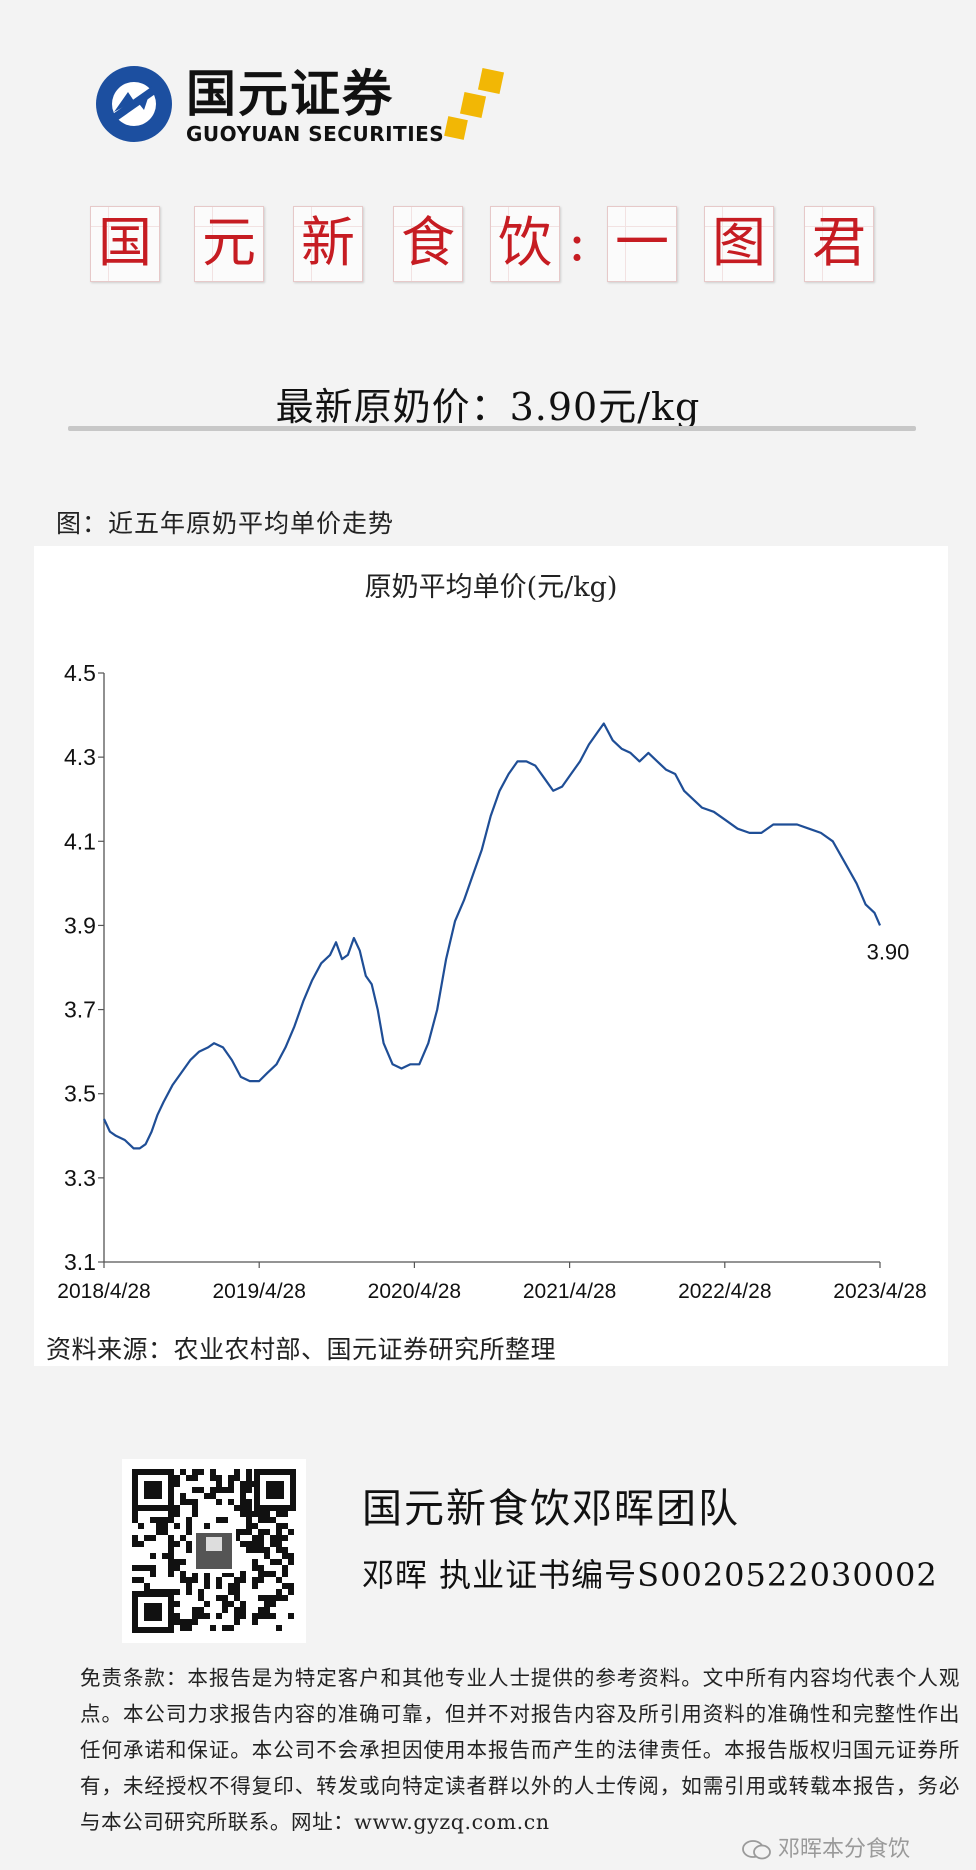  Describe the element at coordinates (225, 523) in the screenshot. I see `figure-caption: 图：近五年原奶平均单价走势` at that location.